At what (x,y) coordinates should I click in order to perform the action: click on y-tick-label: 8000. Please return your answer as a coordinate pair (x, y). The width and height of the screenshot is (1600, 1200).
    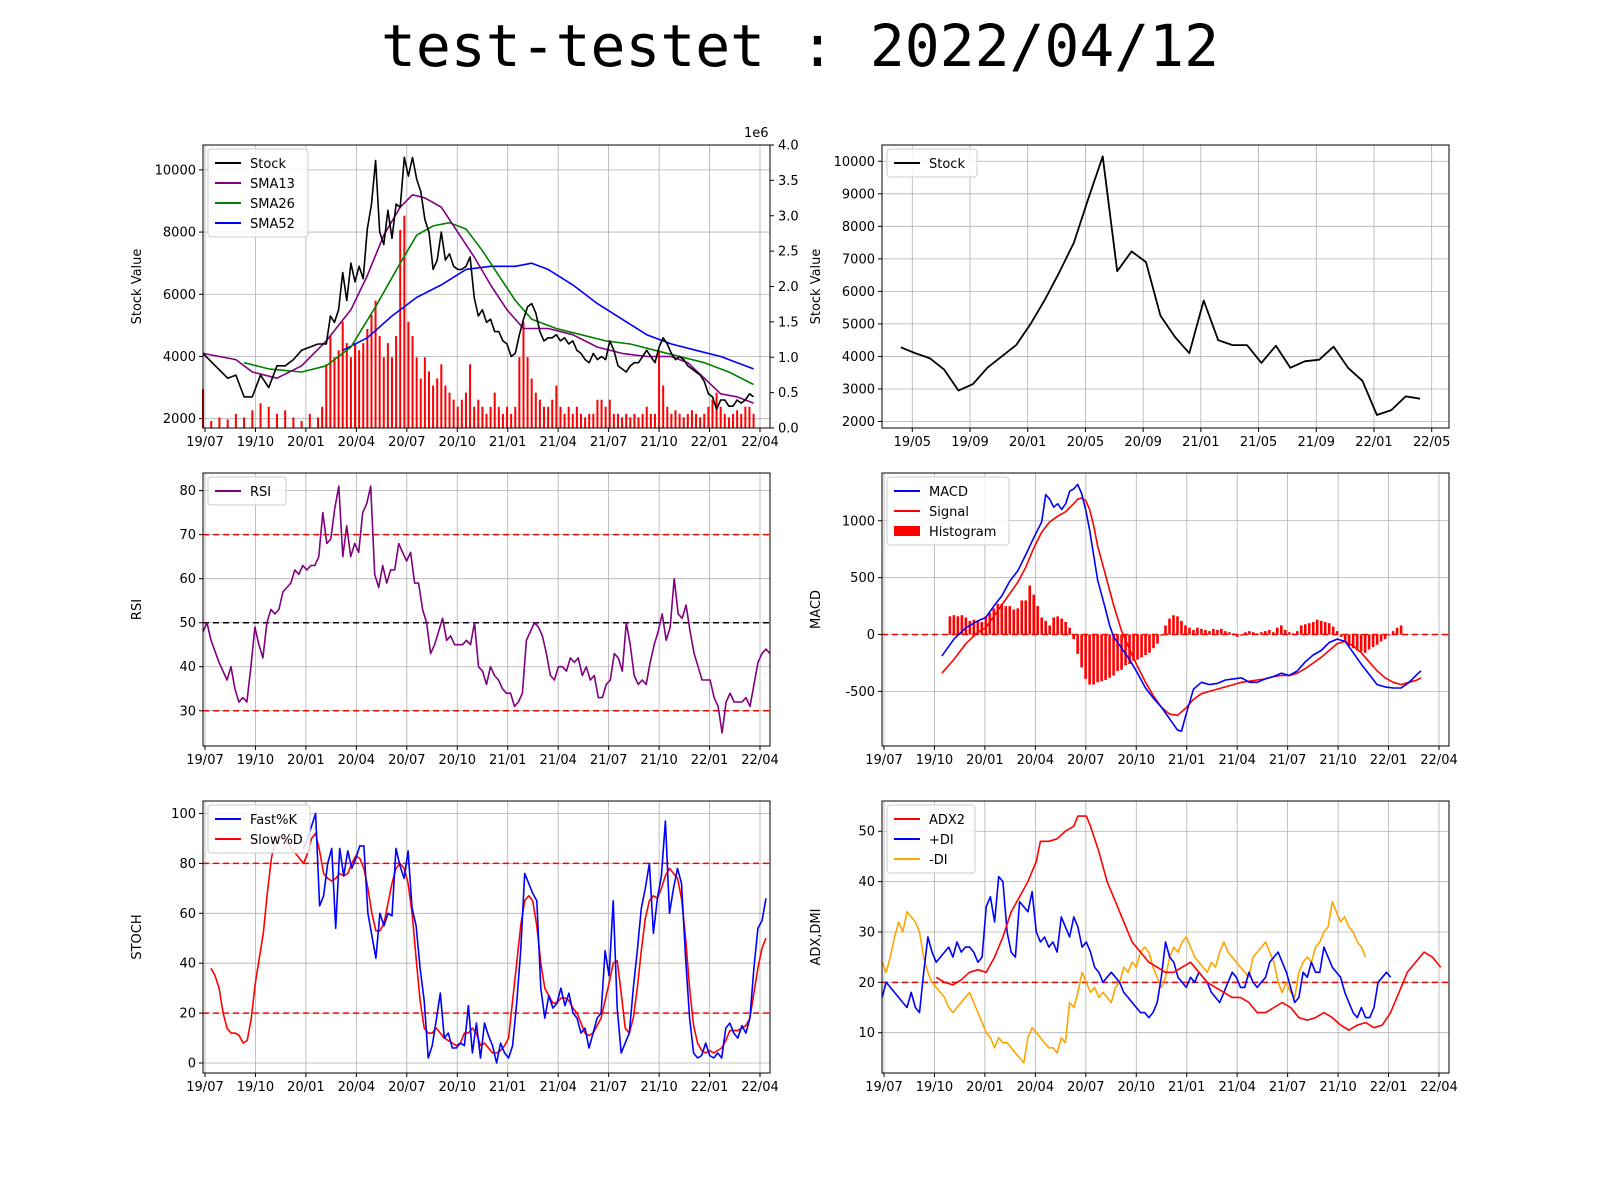
    Looking at the image, I should click on (858, 227).